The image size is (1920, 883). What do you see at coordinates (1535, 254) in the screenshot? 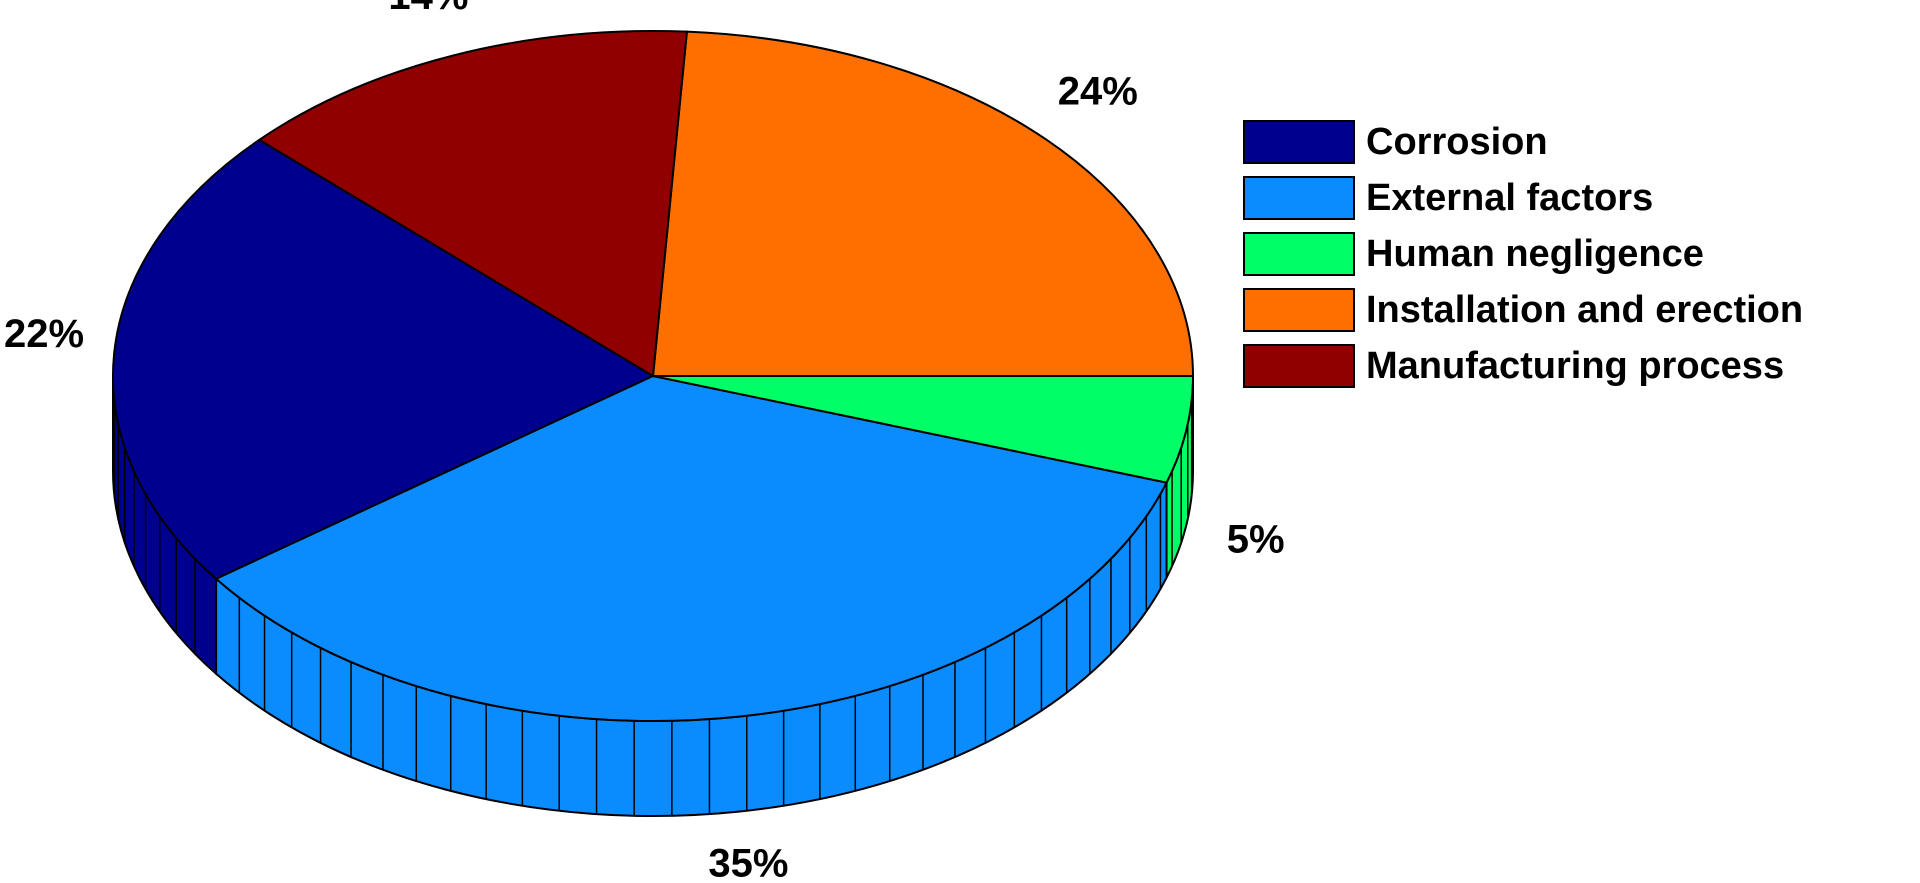
I see `legend-label: Human negligence` at bounding box center [1535, 254].